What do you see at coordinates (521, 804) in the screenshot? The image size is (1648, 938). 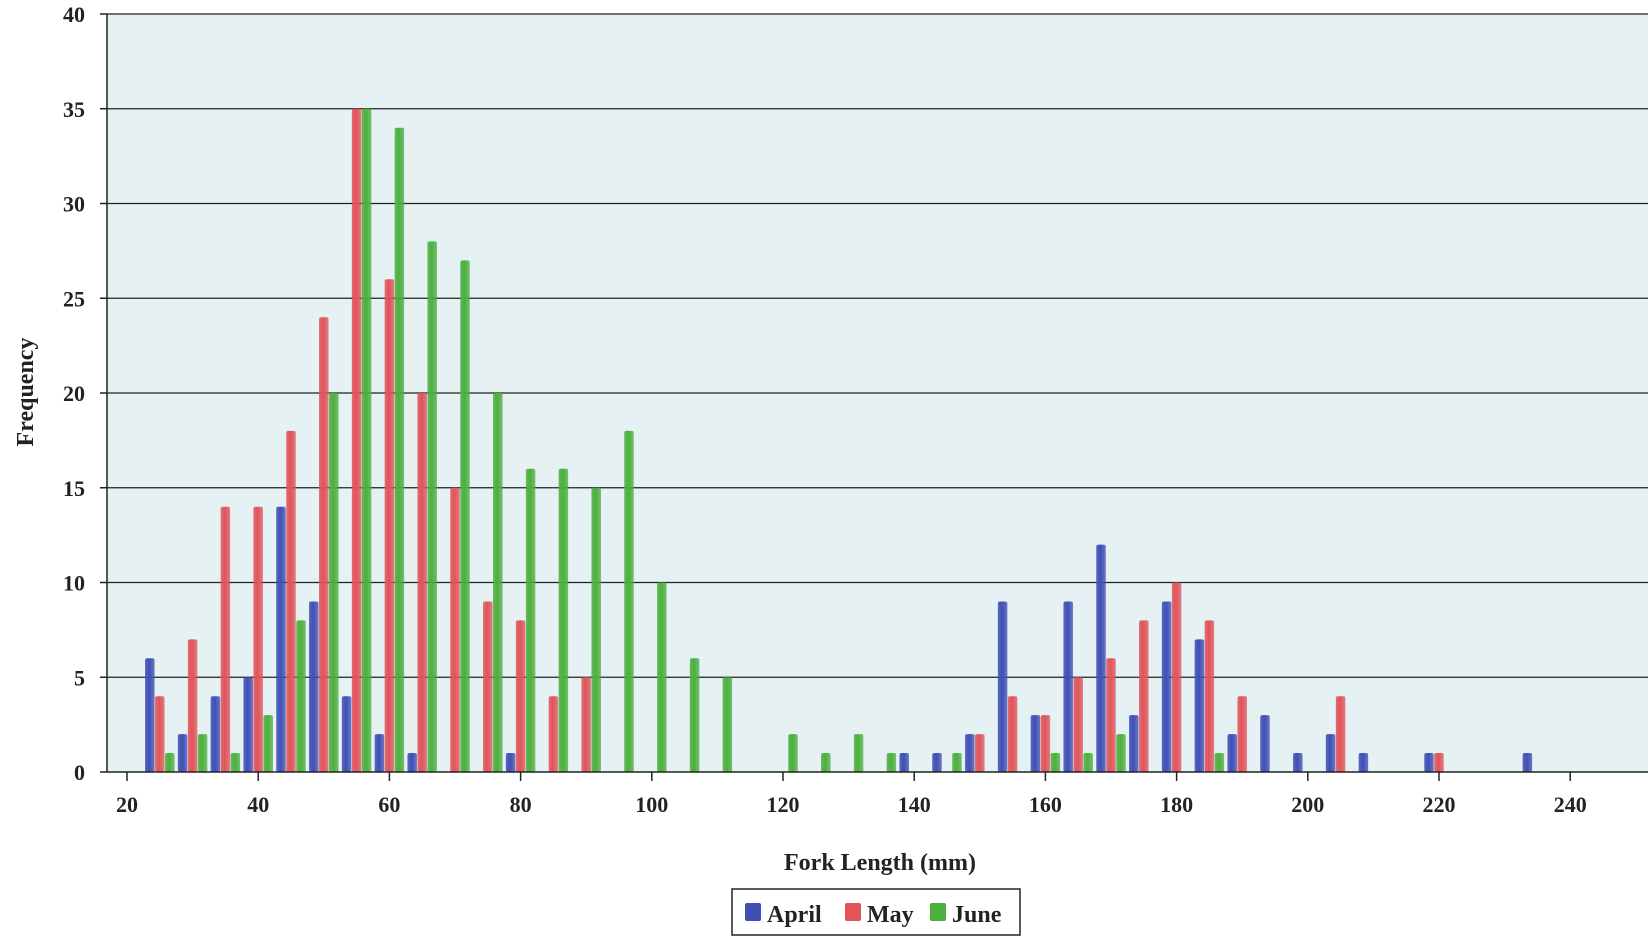 I see `x-tick-label: 80` at bounding box center [521, 804].